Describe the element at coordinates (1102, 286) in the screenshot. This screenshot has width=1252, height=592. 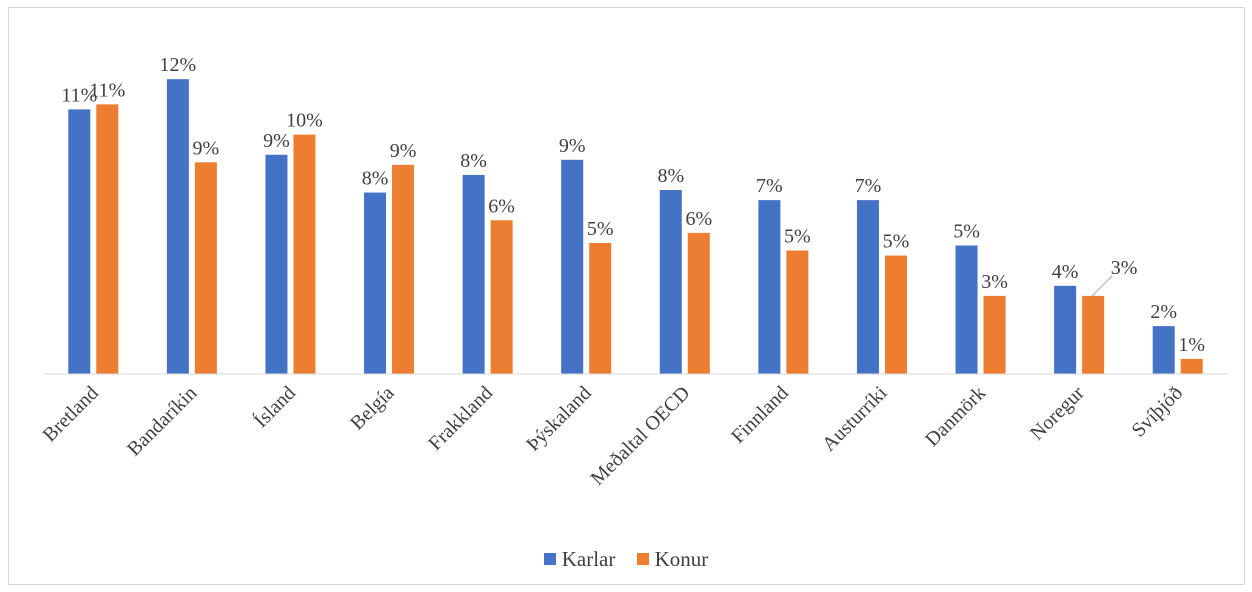
I see `leader-line-konur-noregur` at that location.